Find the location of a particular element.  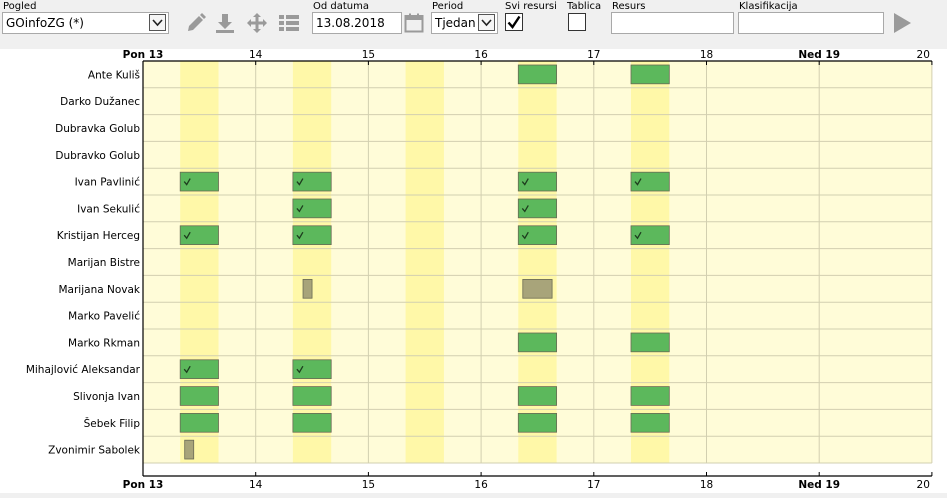

all-resources-checkbox is located at coordinates (514, 22).